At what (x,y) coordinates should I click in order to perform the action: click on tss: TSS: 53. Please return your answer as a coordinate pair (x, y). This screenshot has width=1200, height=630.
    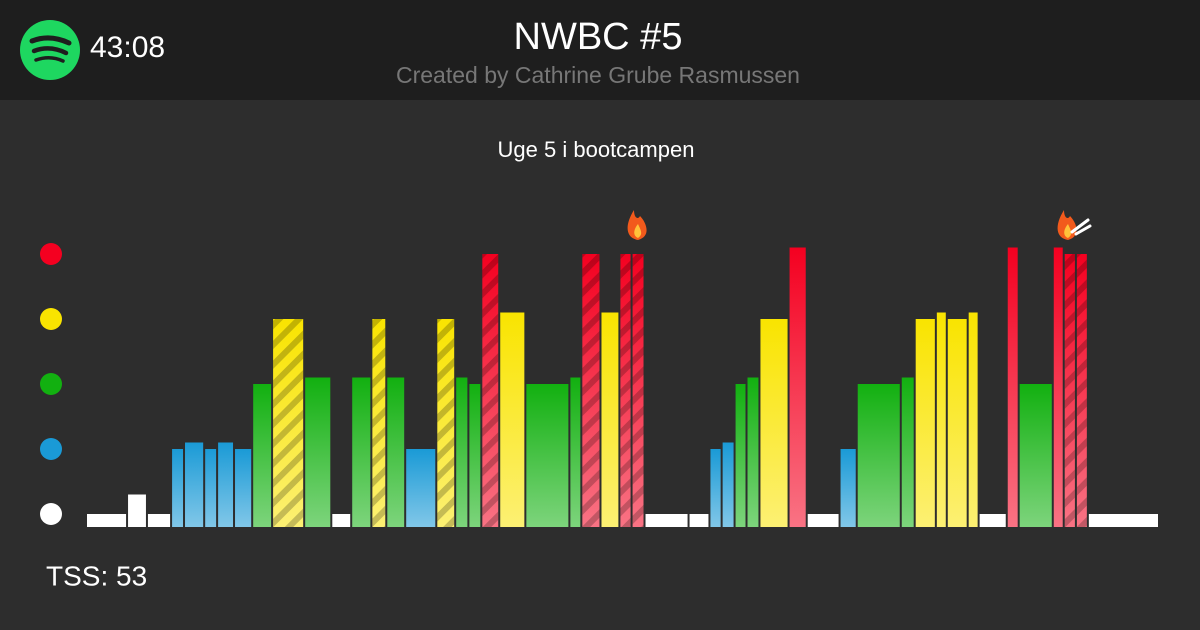
    Looking at the image, I should click on (96, 575).